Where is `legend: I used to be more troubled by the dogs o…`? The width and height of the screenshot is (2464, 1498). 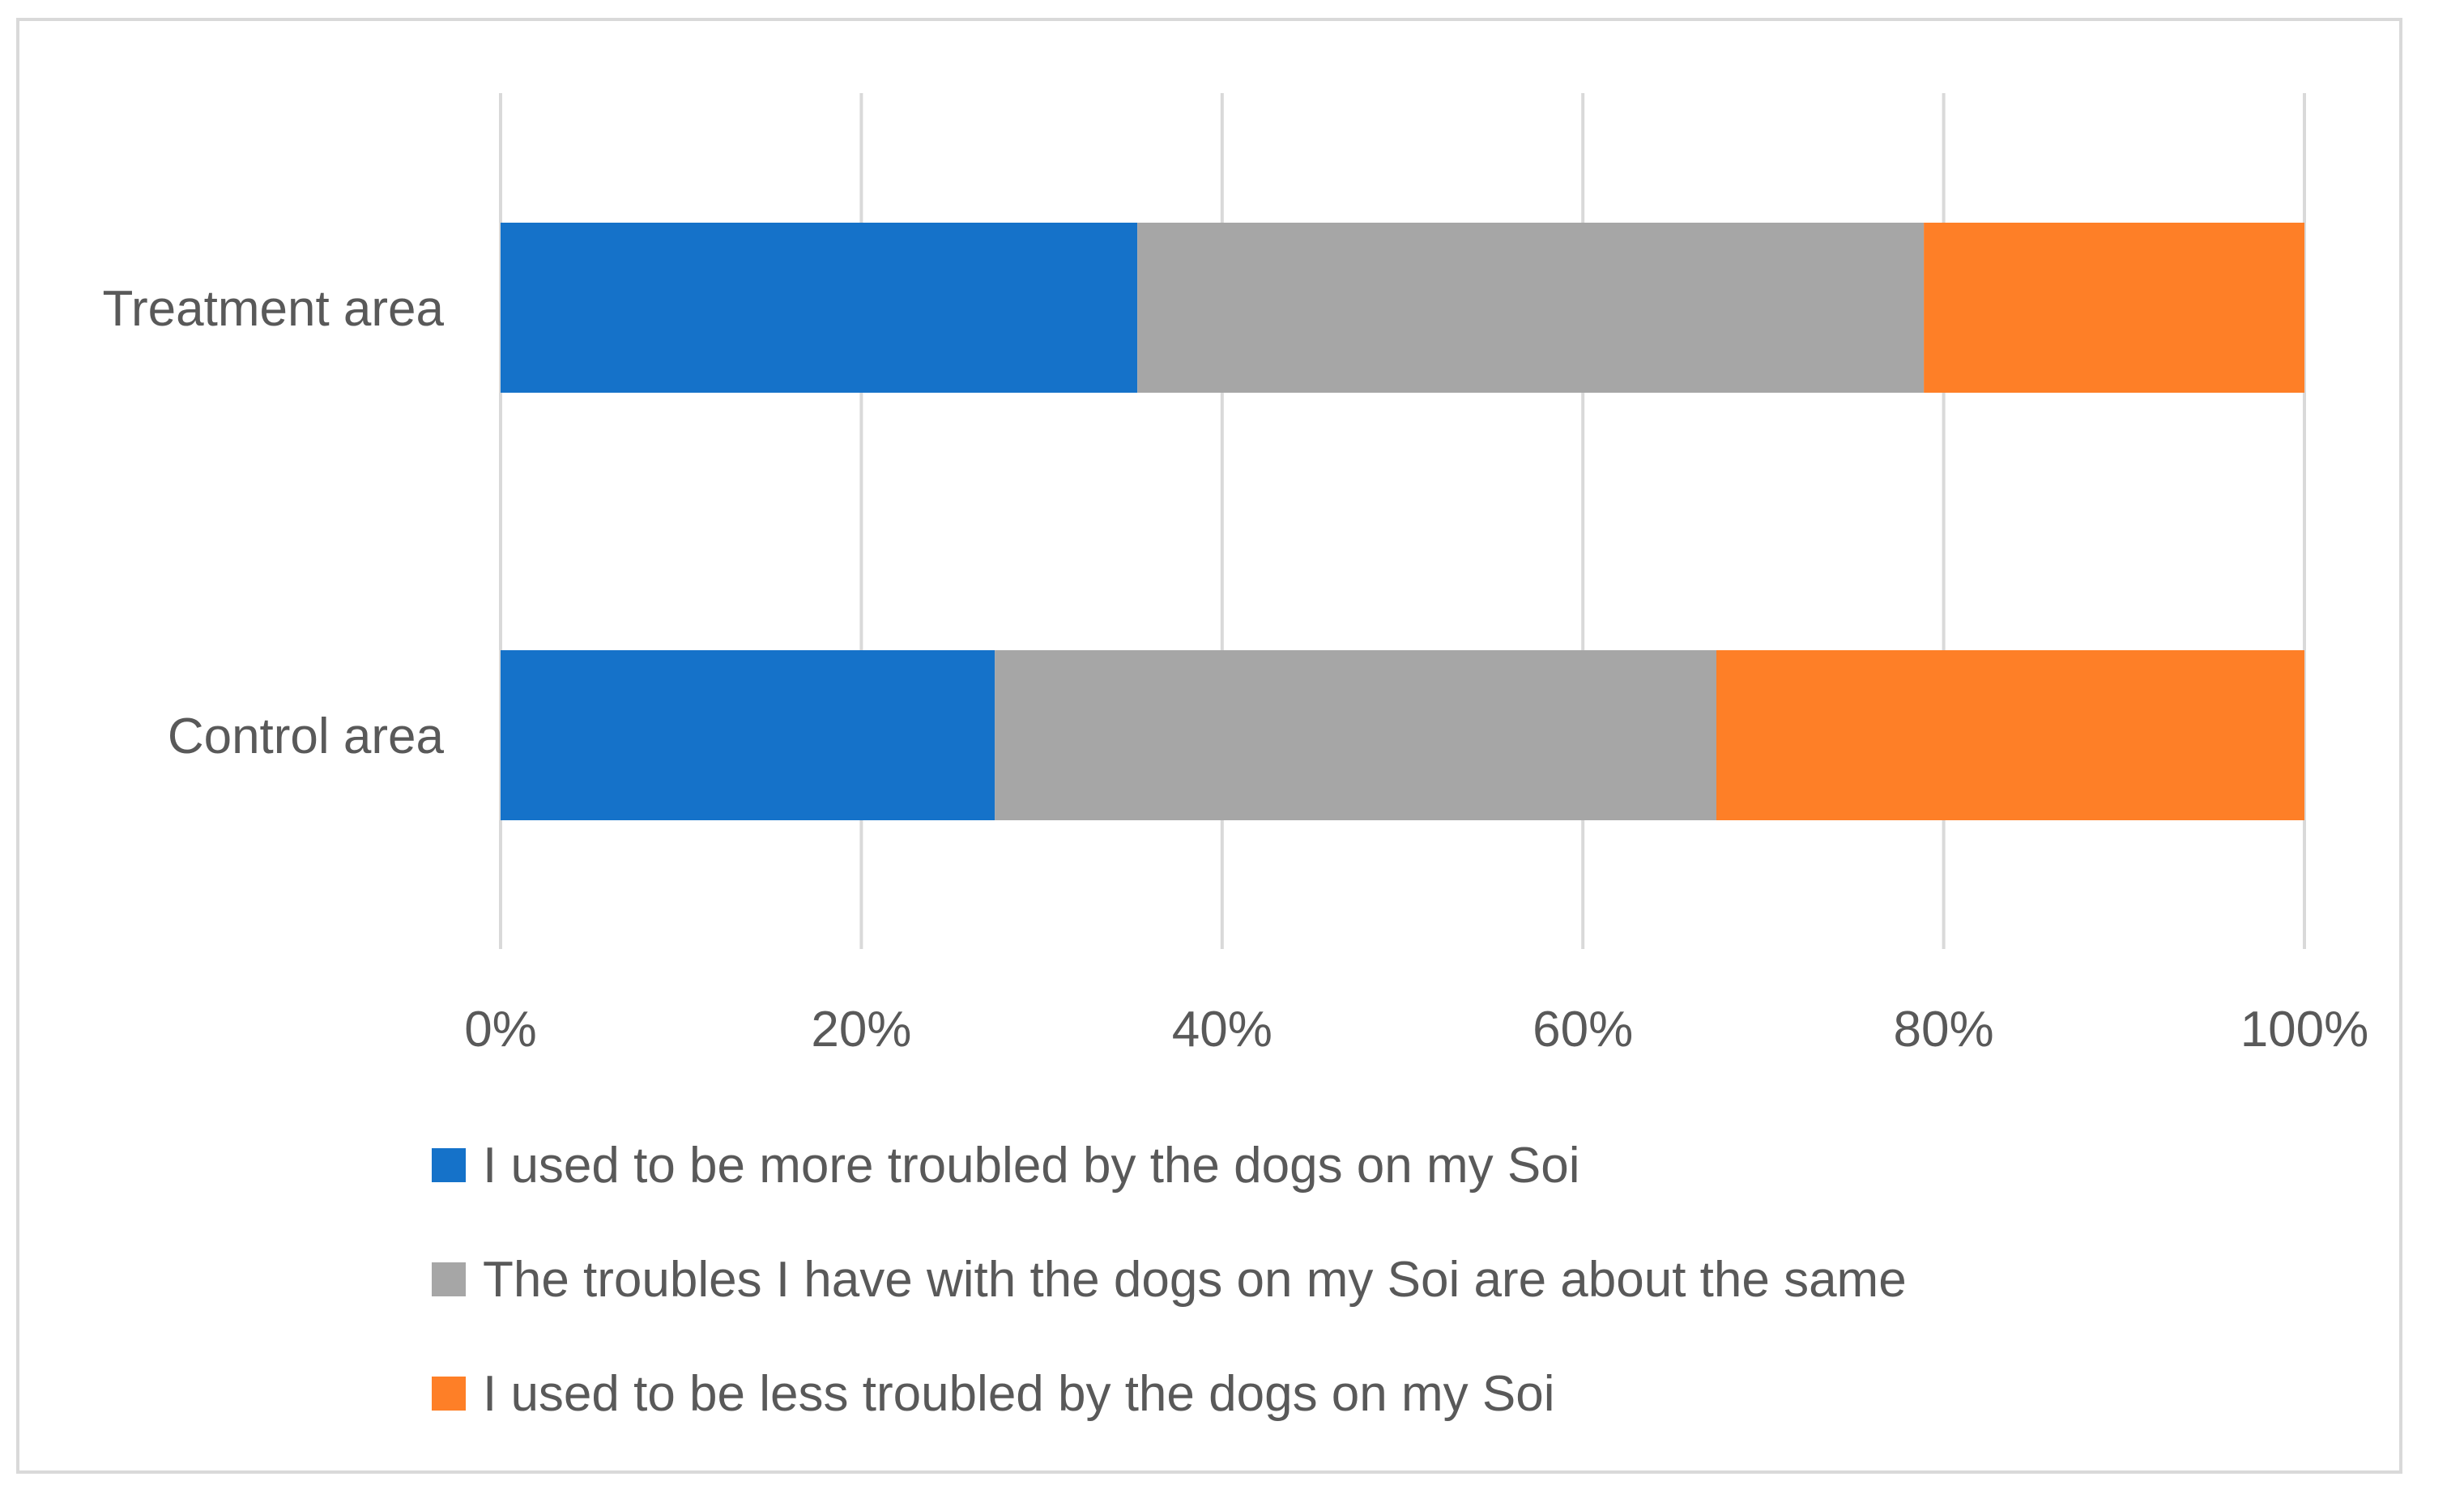 legend: I used to be more troubled by the dogs o… is located at coordinates (1169, 1280).